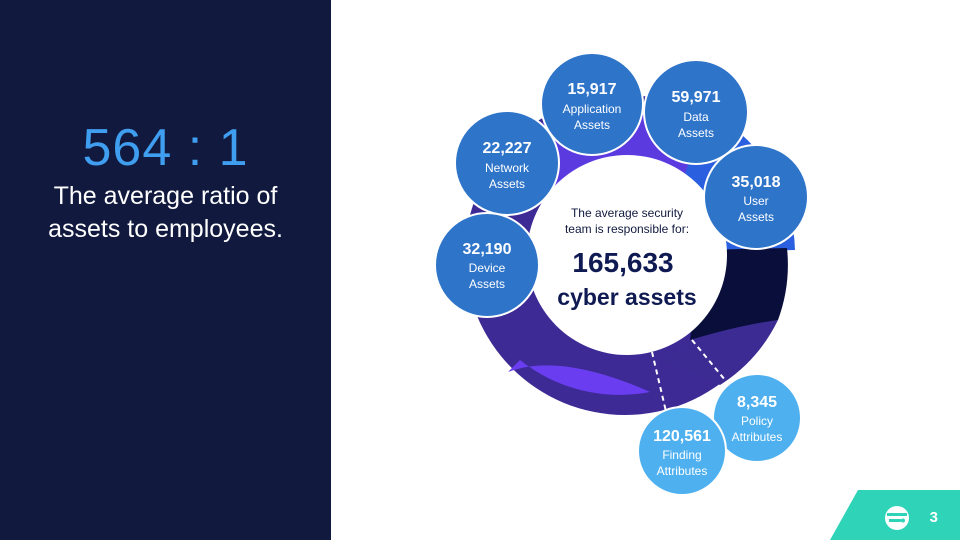 This screenshot has height=540, width=960. What do you see at coordinates (933, 517) in the screenshot?
I see `page-number: 3` at bounding box center [933, 517].